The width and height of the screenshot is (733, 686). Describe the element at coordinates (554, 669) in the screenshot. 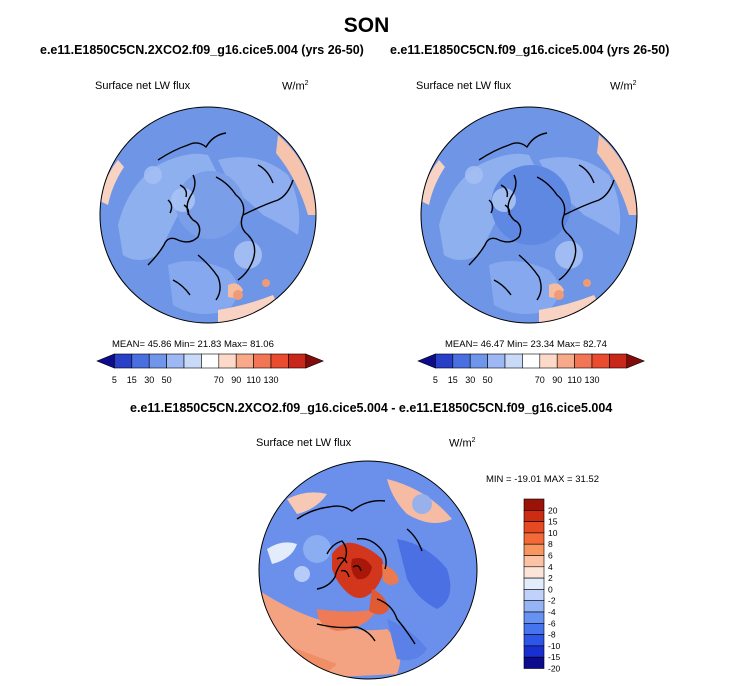

I see `colorbar-tick-label: -20` at that location.